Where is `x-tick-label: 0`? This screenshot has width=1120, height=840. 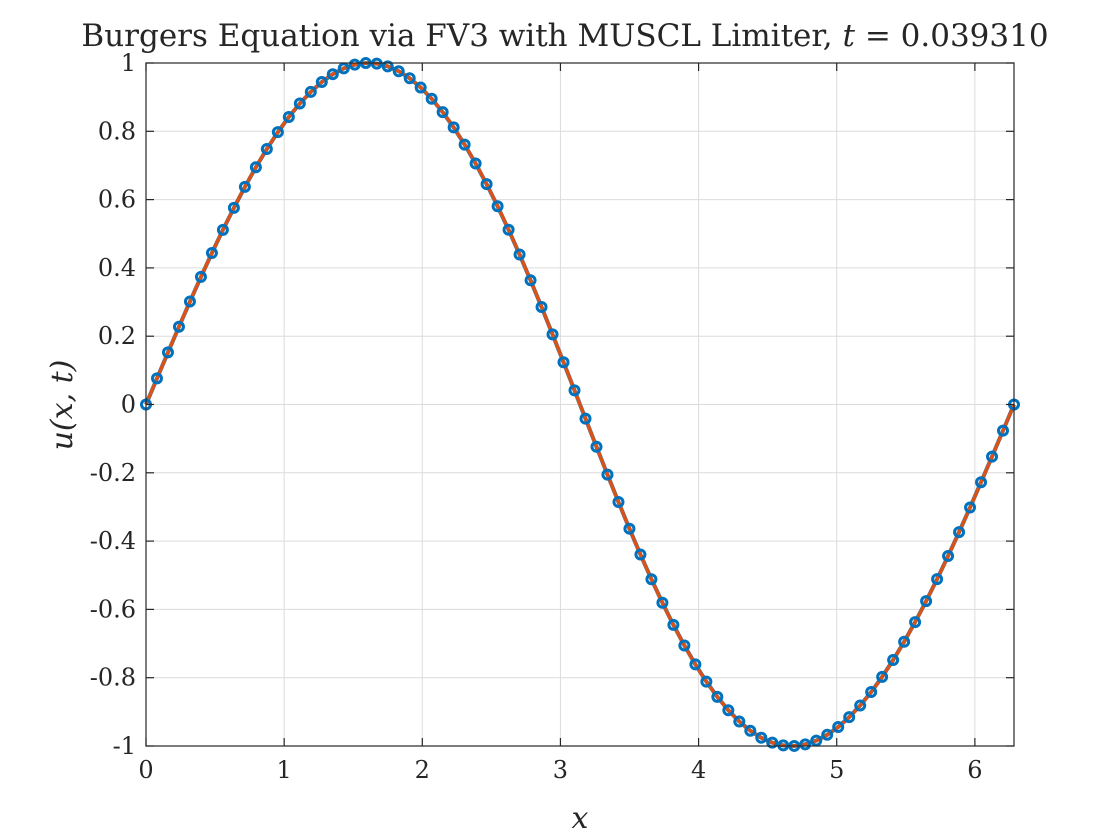
x-tick-label: 0 is located at coordinates (145, 770).